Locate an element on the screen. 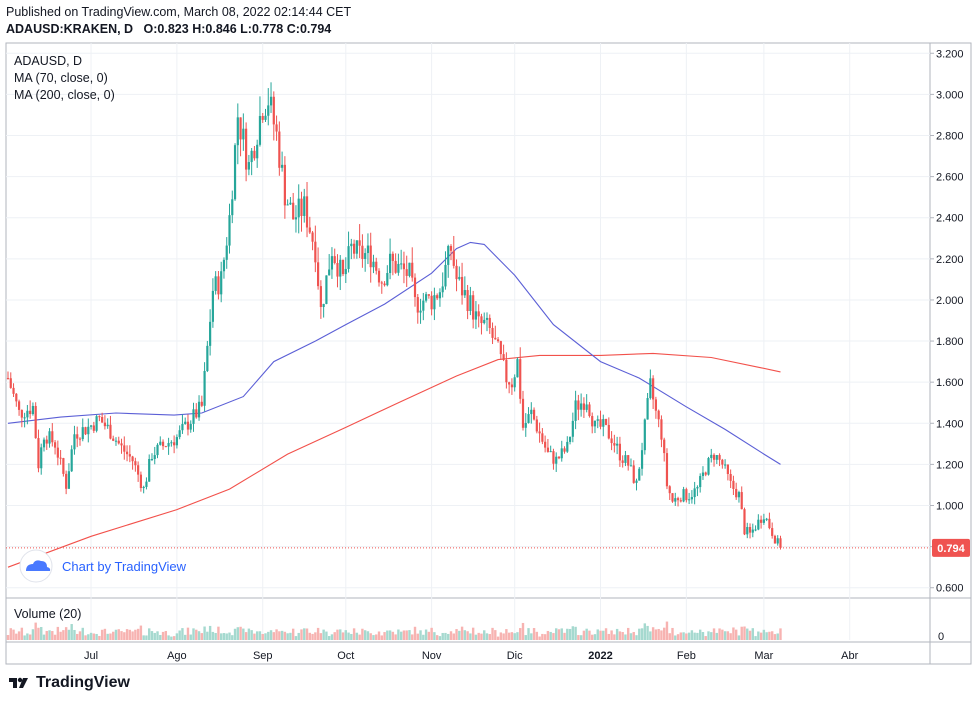  x-tick-label: Jul is located at coordinates (91, 656).